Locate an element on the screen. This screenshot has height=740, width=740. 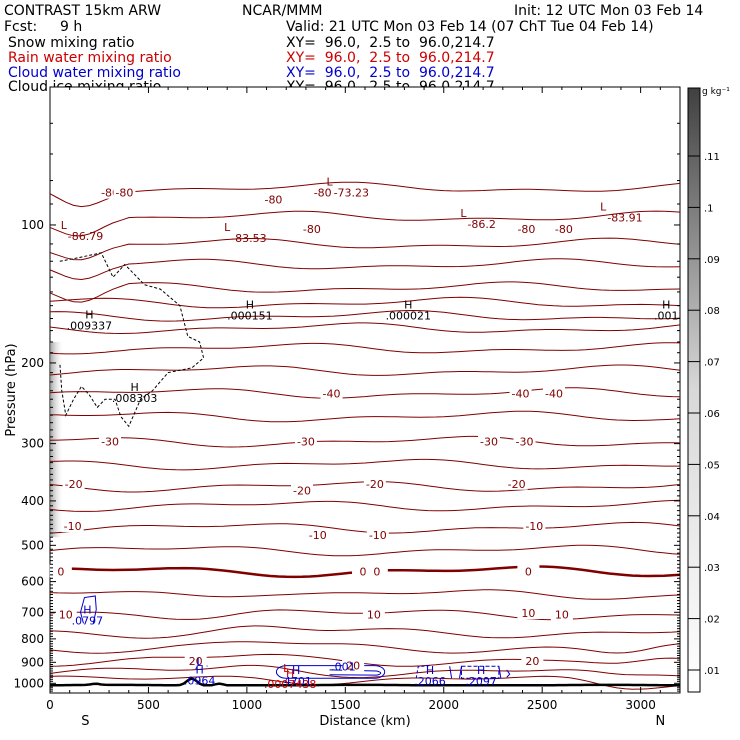
colorbar-tick-label: .08 is located at coordinates (712, 311).